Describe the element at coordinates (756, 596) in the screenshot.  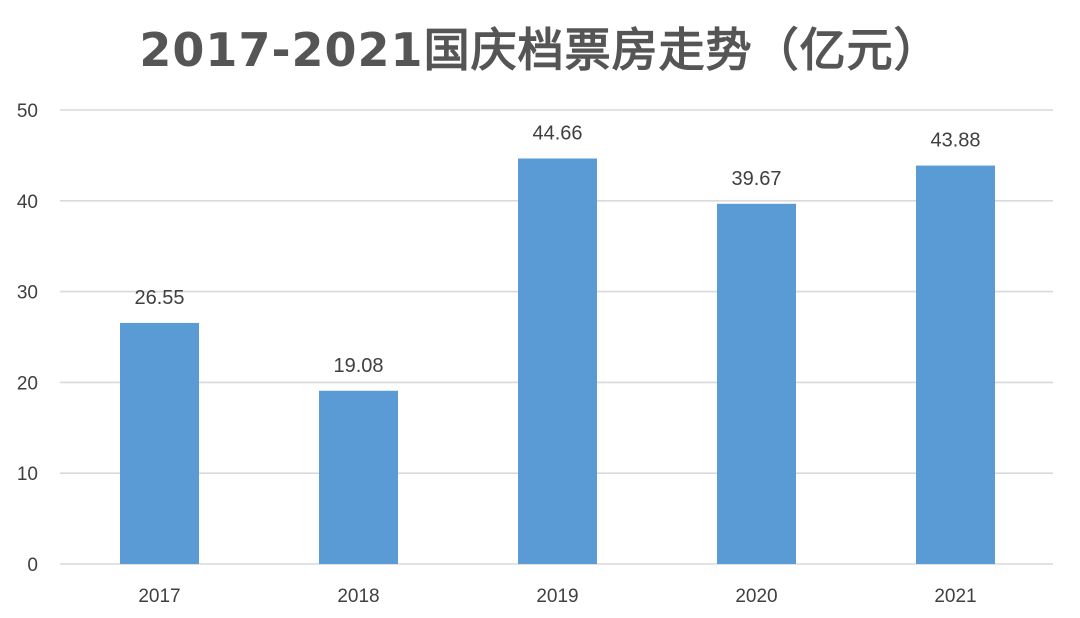
I see `x-tick-label-2020: 2020` at that location.